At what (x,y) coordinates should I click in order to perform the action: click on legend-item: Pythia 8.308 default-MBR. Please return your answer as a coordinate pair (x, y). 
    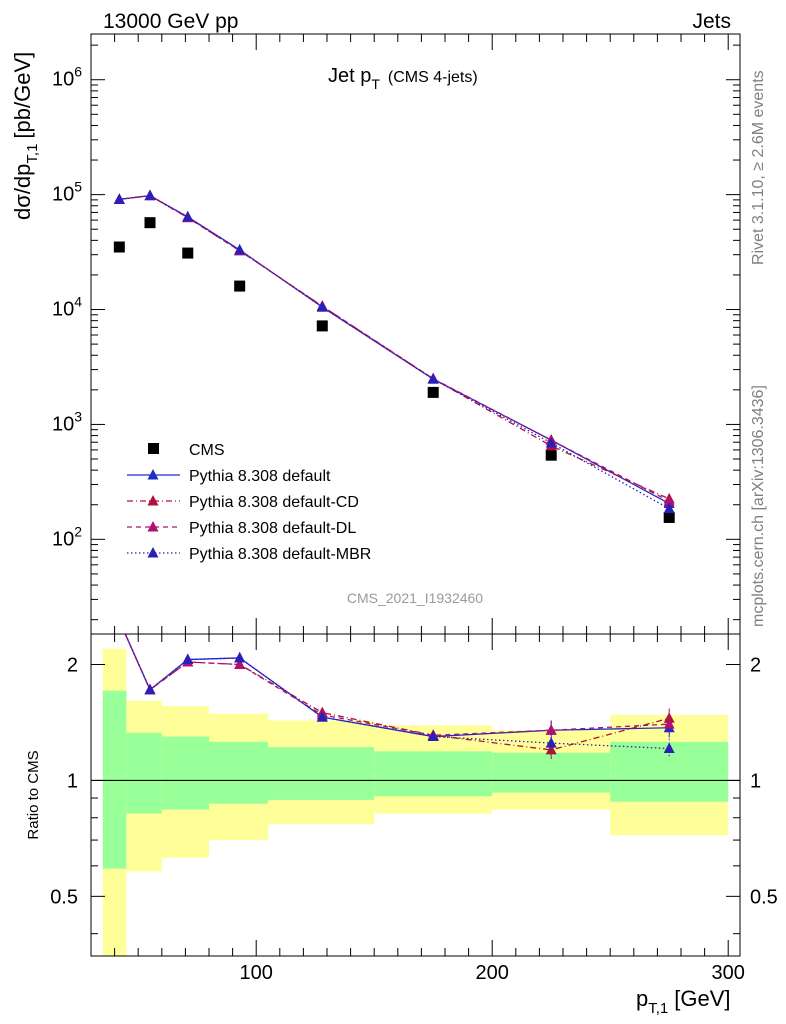
    Looking at the image, I should click on (249, 554).